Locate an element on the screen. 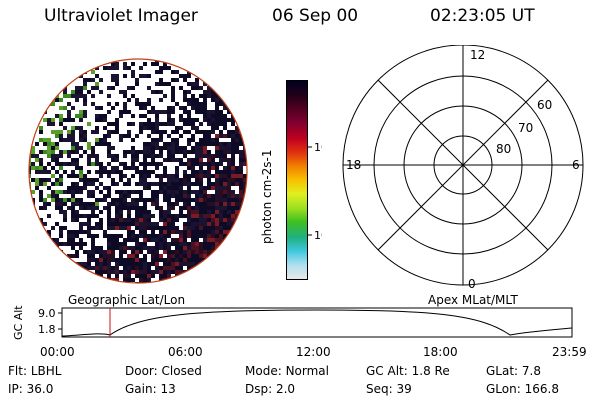 The image size is (600, 400). mlt-label-12: 12 is located at coordinates (477, 55).